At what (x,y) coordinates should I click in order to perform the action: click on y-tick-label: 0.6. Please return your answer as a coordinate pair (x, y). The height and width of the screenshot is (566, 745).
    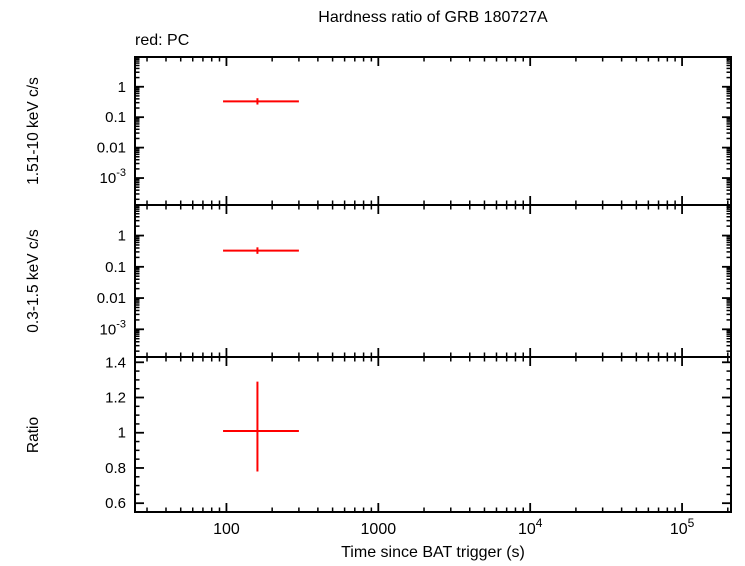
    Looking at the image, I should click on (115, 503).